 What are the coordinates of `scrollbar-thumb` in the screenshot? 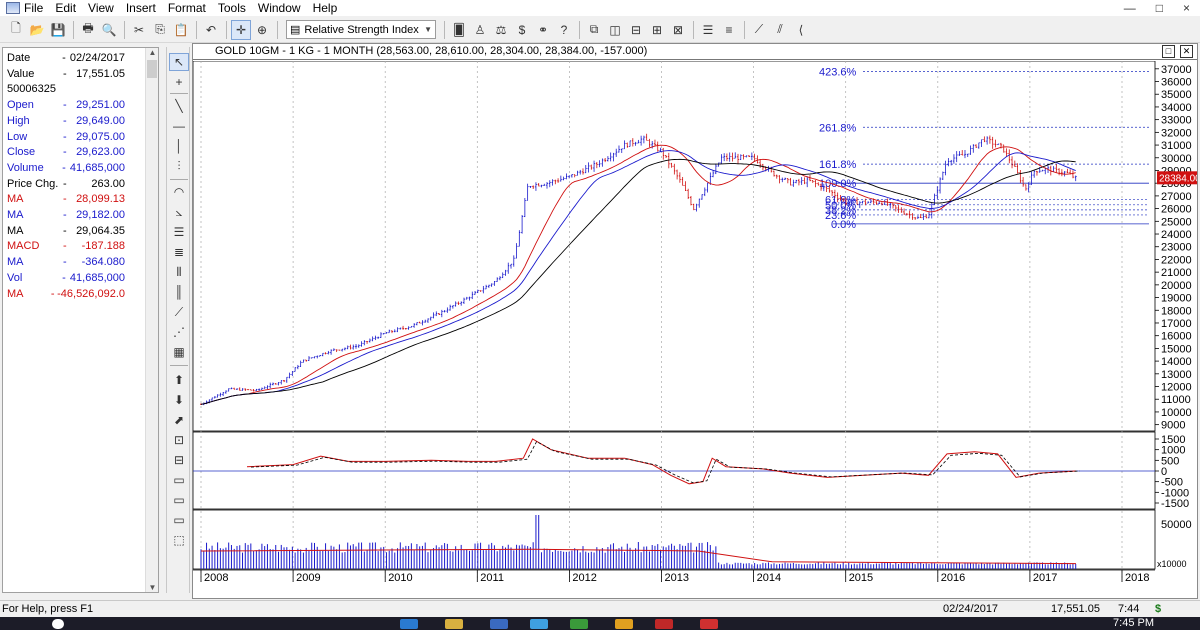 It's located at (152, 69).